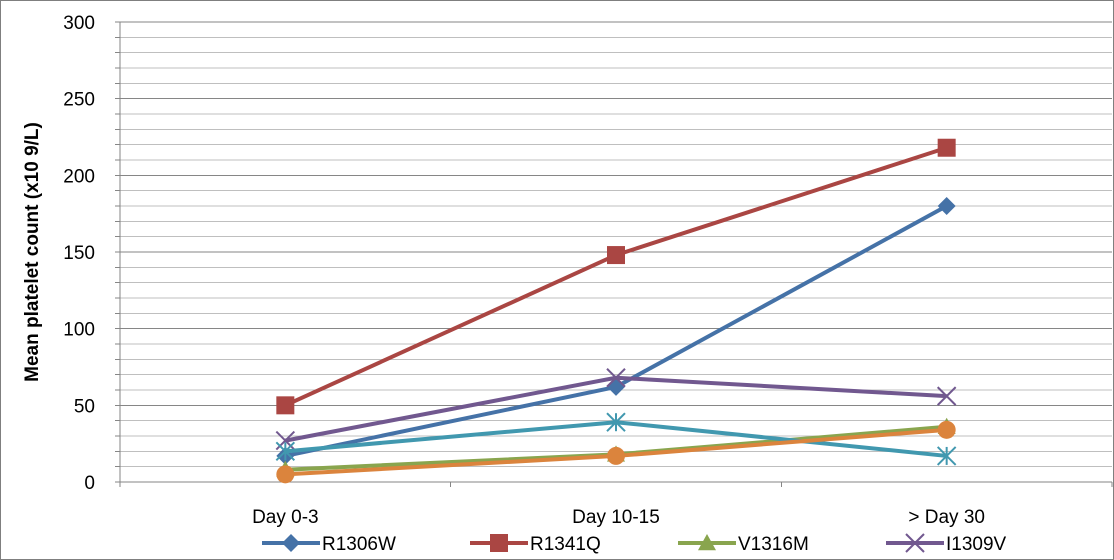  What do you see at coordinates (84, 406) in the screenshot?
I see `y-tick-label: 50` at bounding box center [84, 406].